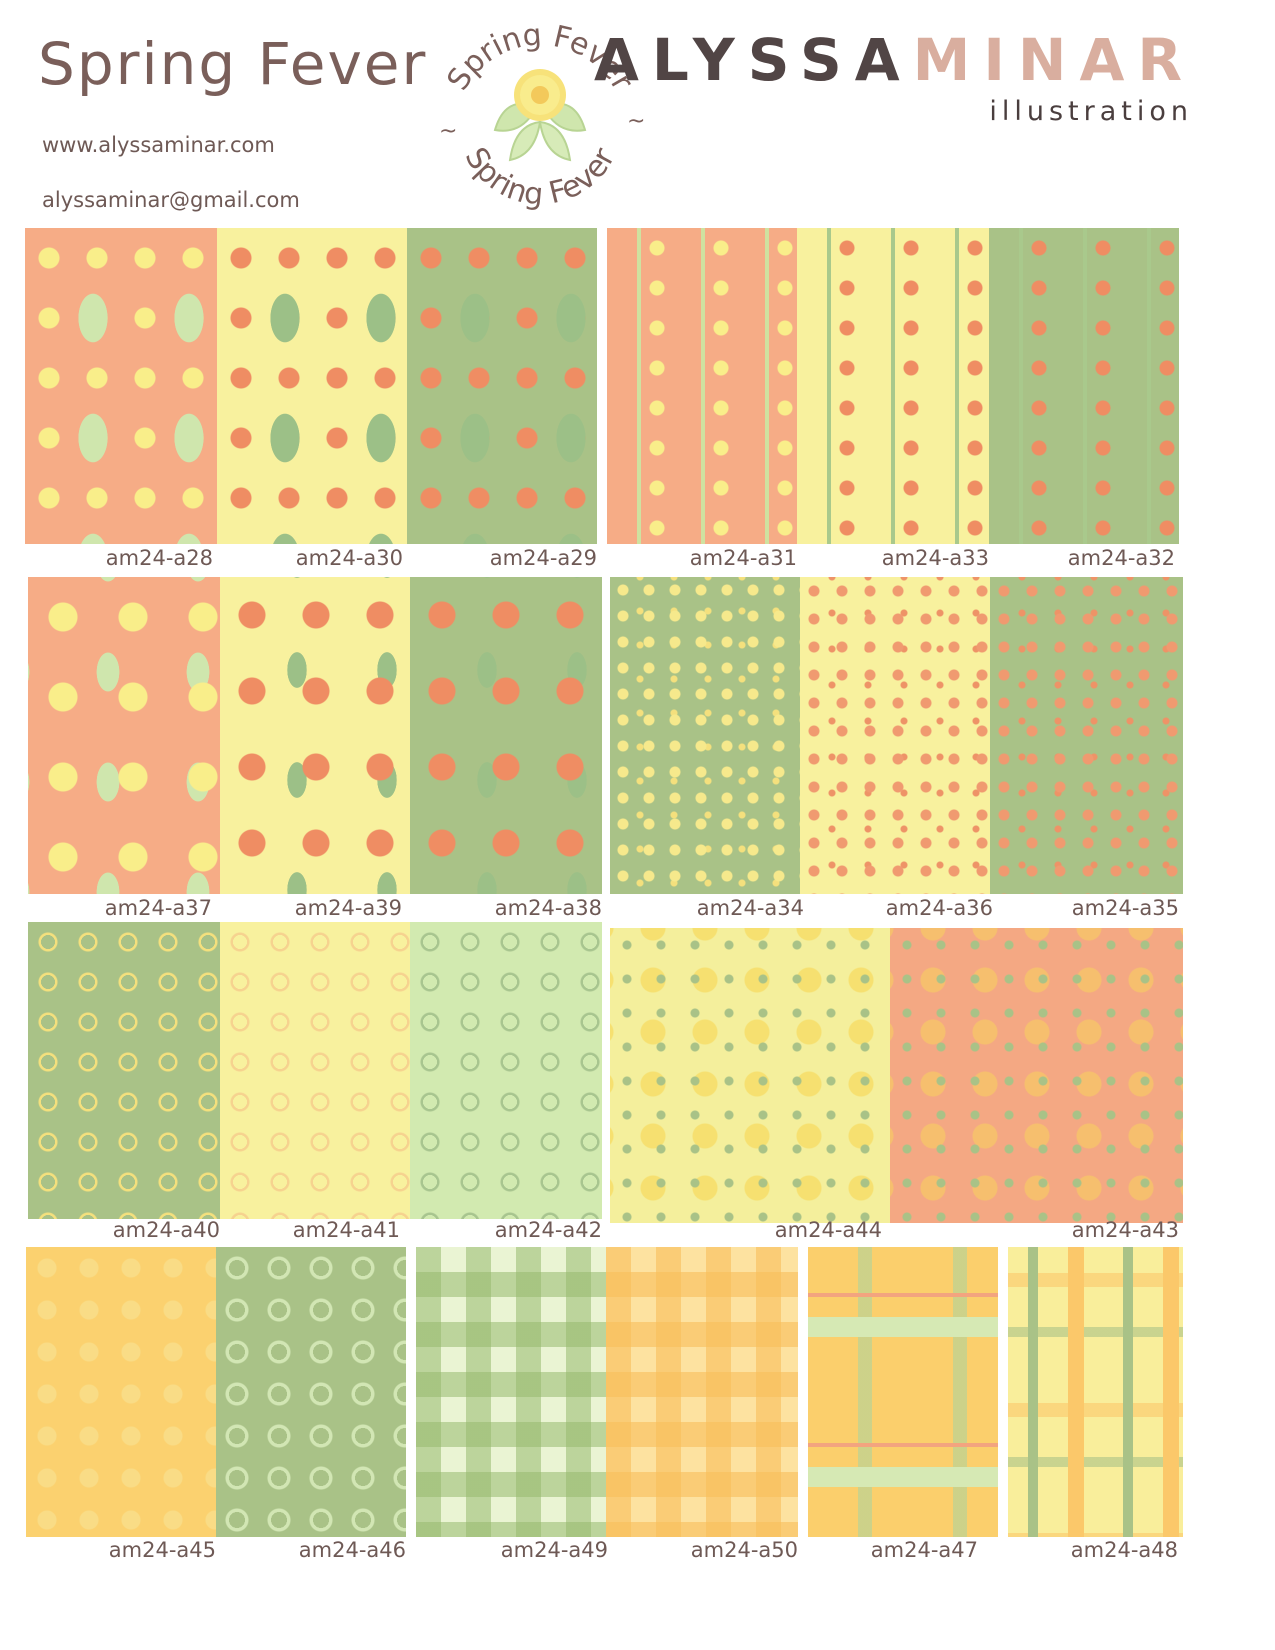  Describe the element at coordinates (744, 1550) in the screenshot. I see `swatch-label: am24-a50` at that location.